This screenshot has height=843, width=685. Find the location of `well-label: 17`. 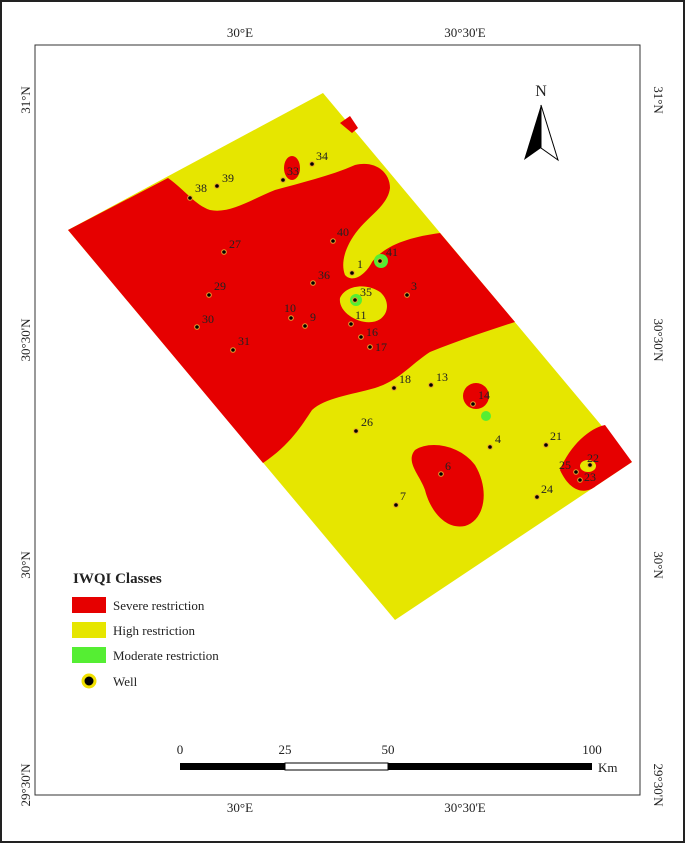

well-label: 17 is located at coordinates (381, 347).